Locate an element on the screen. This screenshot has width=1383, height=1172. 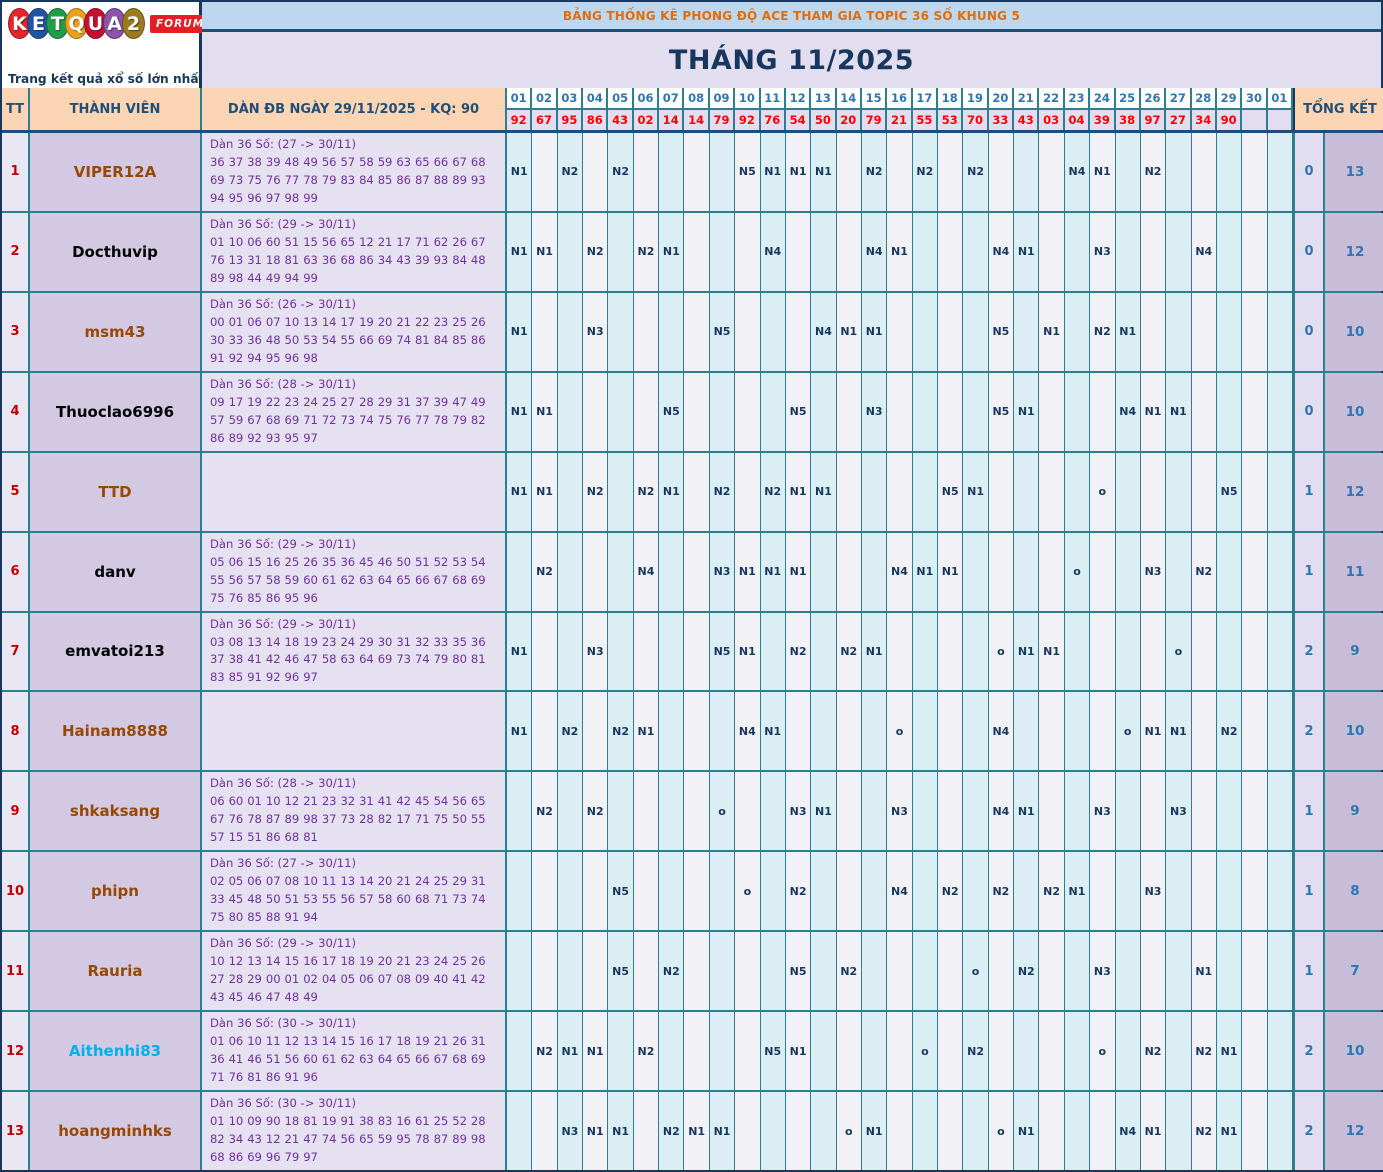
day-header-cell: 13 is located at coordinates (824, 98).